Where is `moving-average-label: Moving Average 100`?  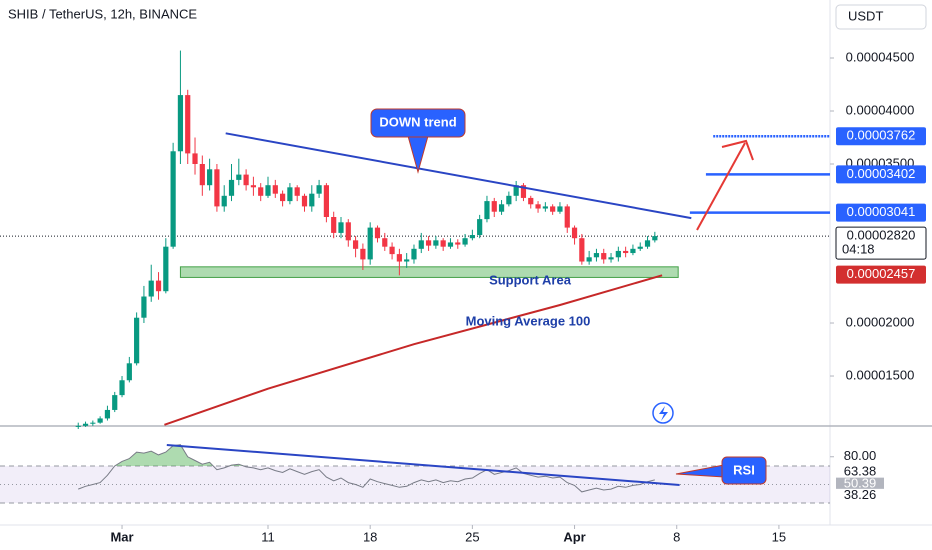
moving-average-label: Moving Average 100 is located at coordinates (528, 320).